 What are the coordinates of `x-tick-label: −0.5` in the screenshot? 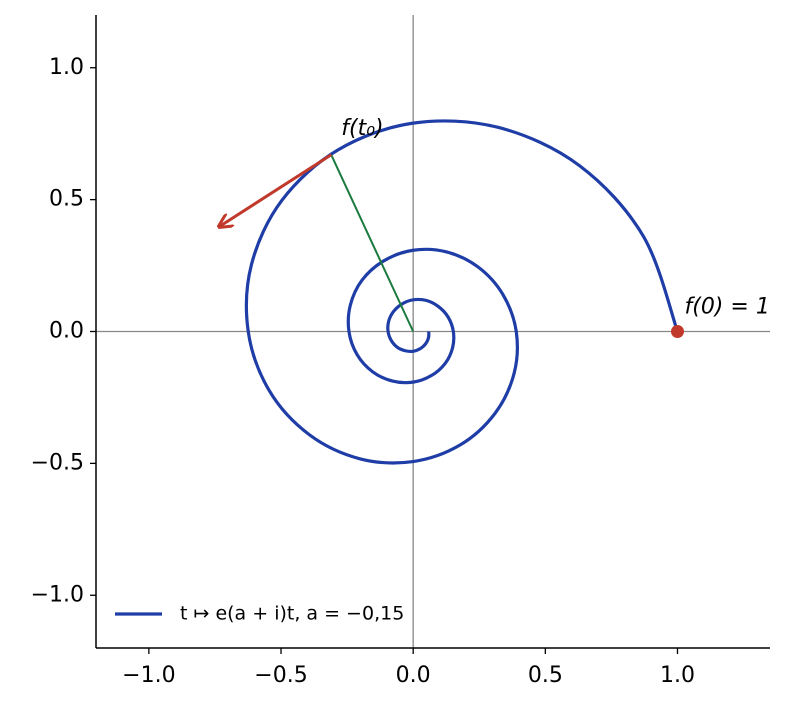 It's located at (280, 675).